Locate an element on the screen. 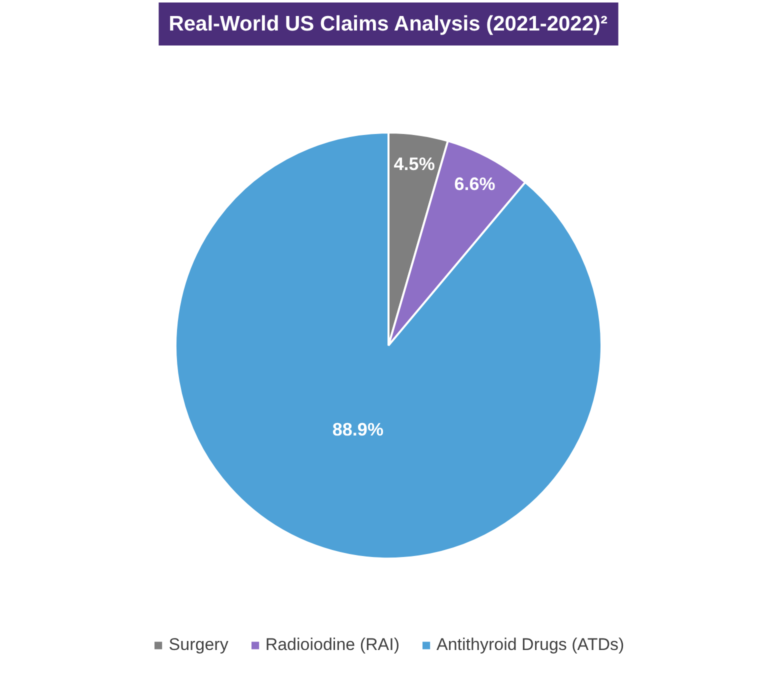 The height and width of the screenshot is (673, 776). legend-label: Surgery is located at coordinates (198, 645).